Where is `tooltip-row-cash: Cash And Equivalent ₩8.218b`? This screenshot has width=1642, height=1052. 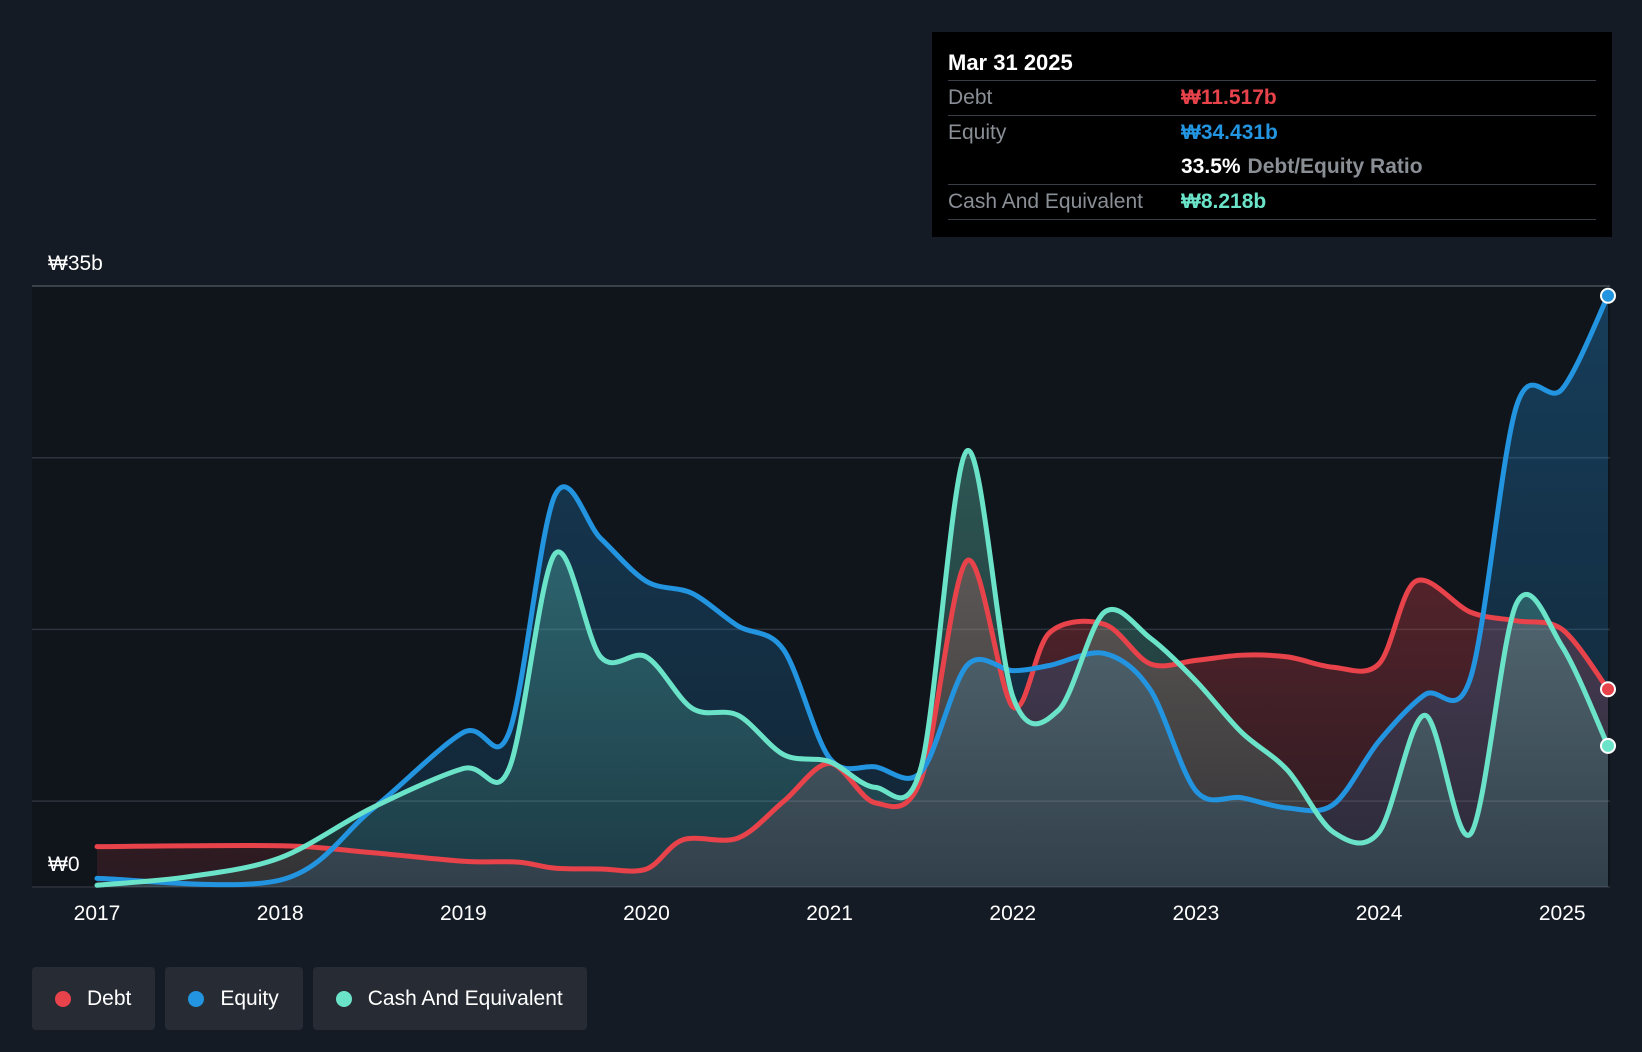
tooltip-row-cash: Cash And Equivalent ₩8.218b is located at coordinates (1272, 202).